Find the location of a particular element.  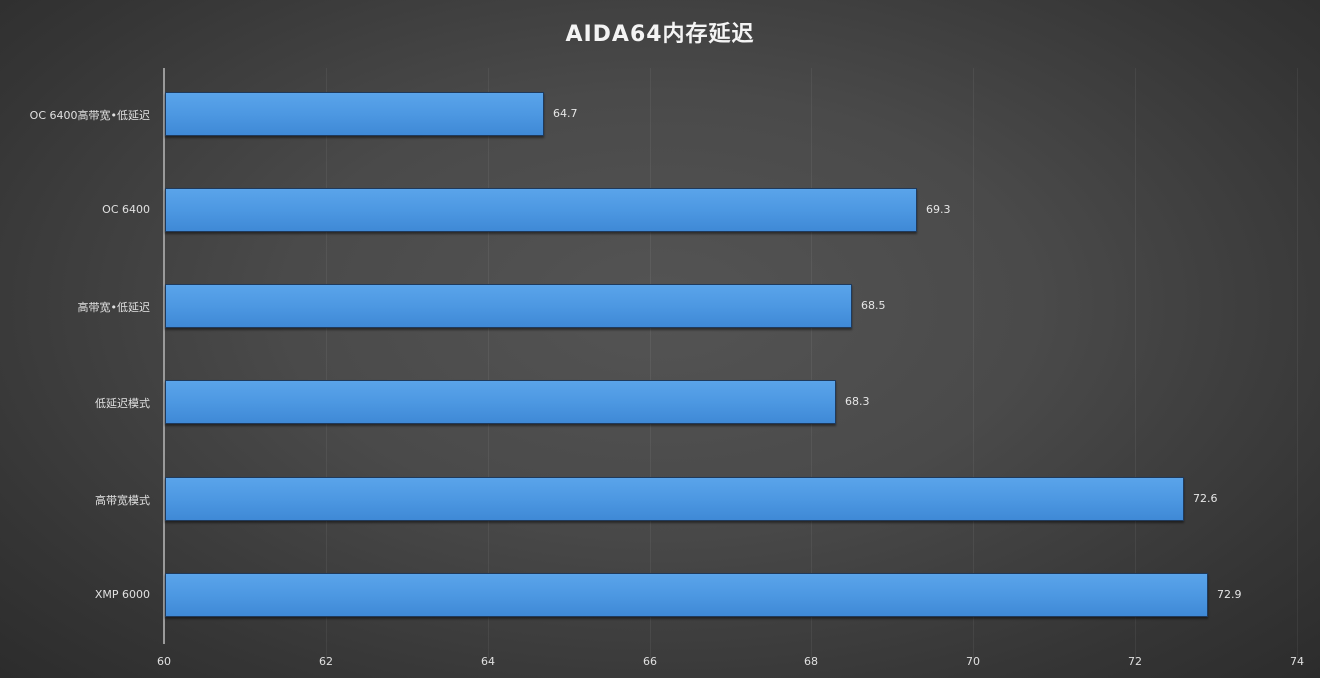

x-tick-label: 66 is located at coordinates (650, 661).